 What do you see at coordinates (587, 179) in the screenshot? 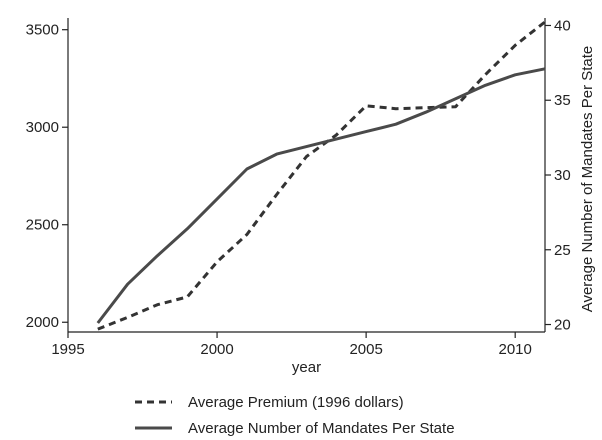
I see `right-y-axis-title: Average Number of Mandates Per State` at bounding box center [587, 179].